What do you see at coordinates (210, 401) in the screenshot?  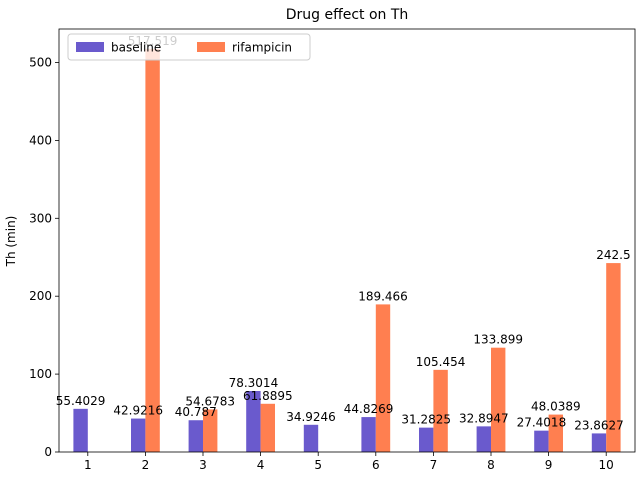 I see `data-label-rifampicin-3: 54.6783` at bounding box center [210, 401].